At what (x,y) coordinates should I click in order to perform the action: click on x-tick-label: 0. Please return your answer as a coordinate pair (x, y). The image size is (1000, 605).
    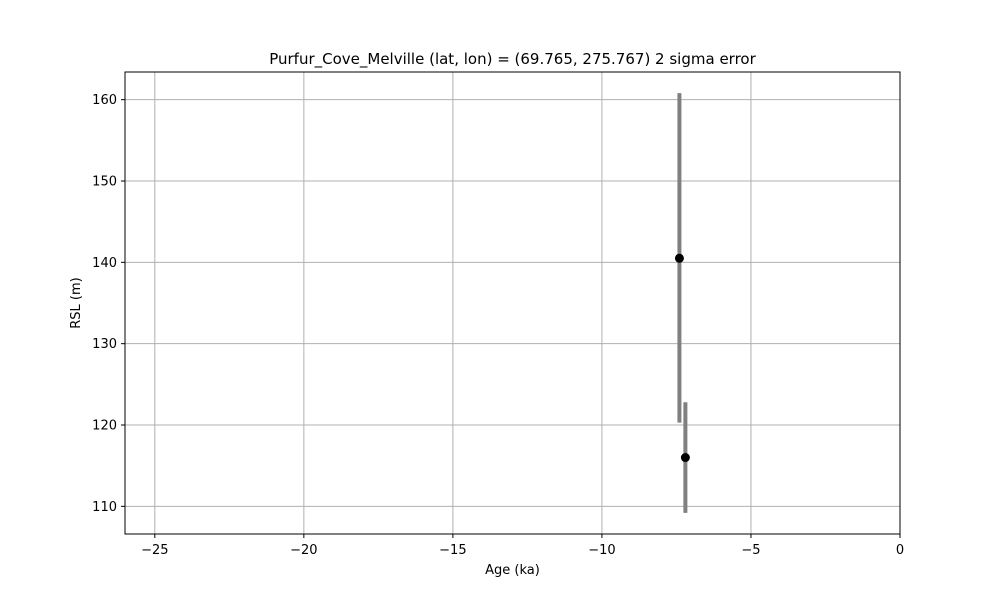
    Looking at the image, I should click on (900, 550).